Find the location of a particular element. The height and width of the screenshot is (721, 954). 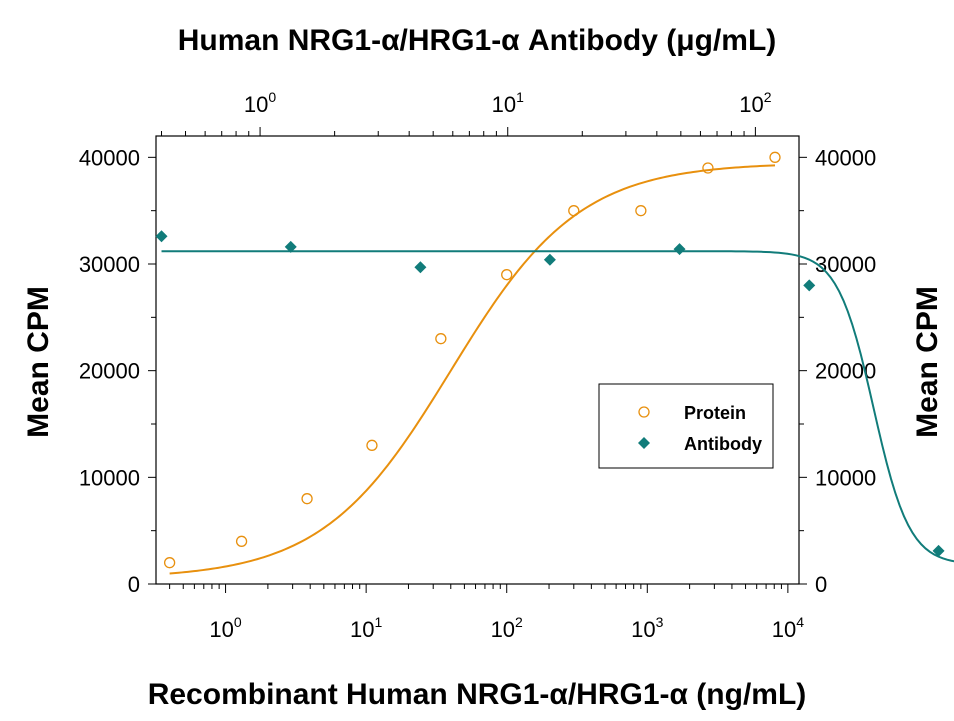

x-tick-label: 10³ is located at coordinates (647, 628).